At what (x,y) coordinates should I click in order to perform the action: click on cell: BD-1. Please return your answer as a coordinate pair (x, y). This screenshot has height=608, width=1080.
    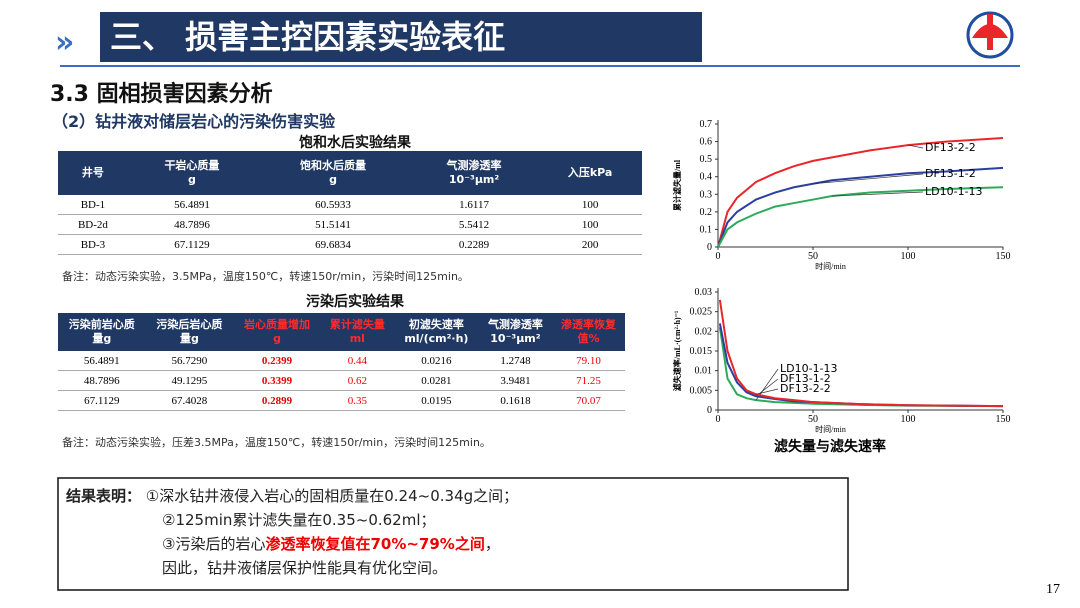
    Looking at the image, I should click on (93, 205).